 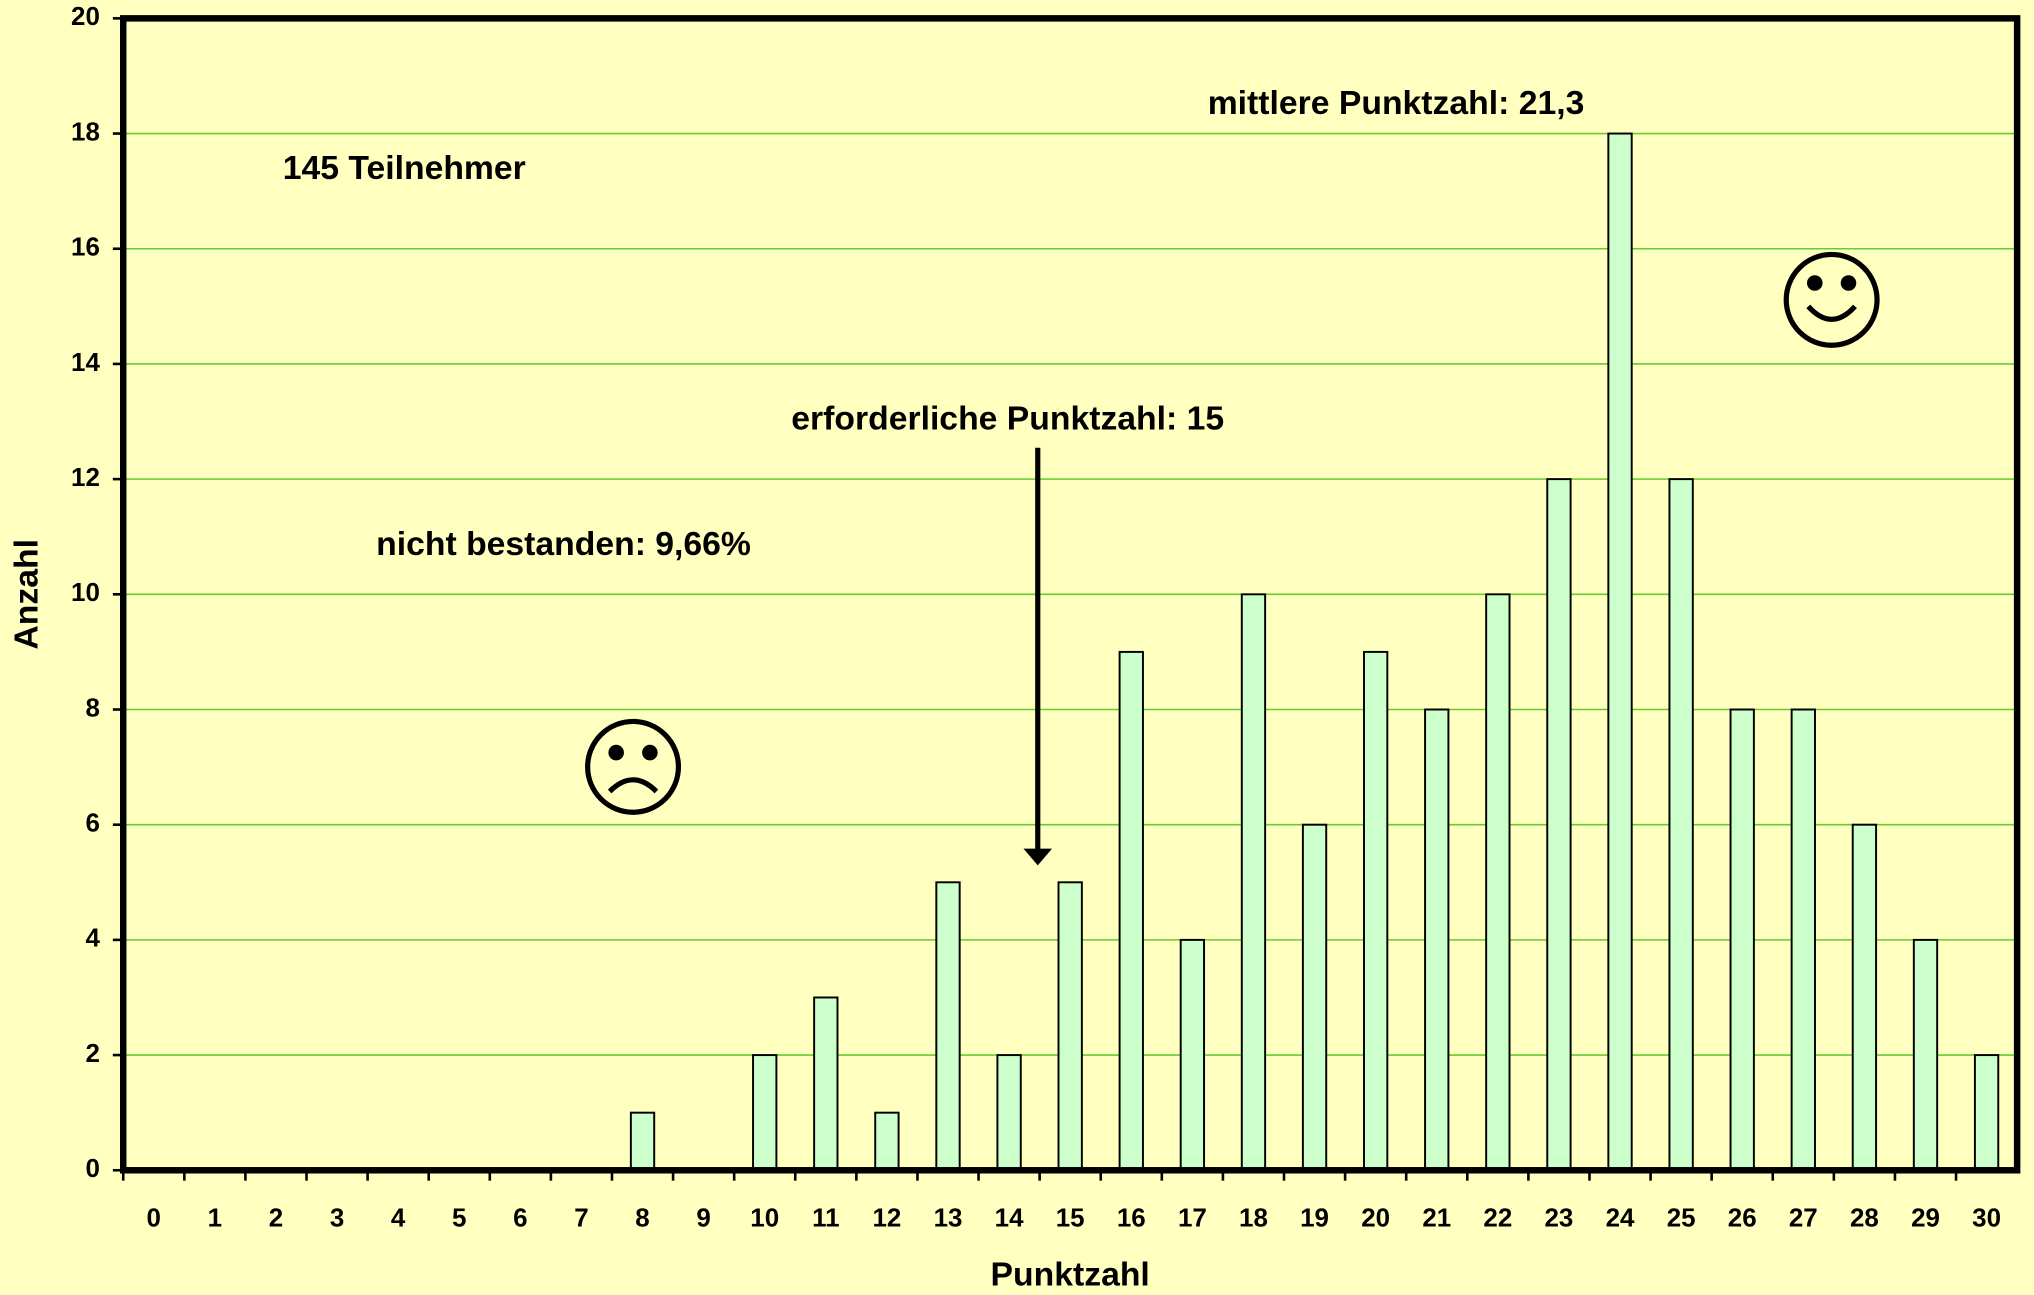 What do you see at coordinates (154, 1218) in the screenshot?
I see `x-tick-label: 0` at bounding box center [154, 1218].